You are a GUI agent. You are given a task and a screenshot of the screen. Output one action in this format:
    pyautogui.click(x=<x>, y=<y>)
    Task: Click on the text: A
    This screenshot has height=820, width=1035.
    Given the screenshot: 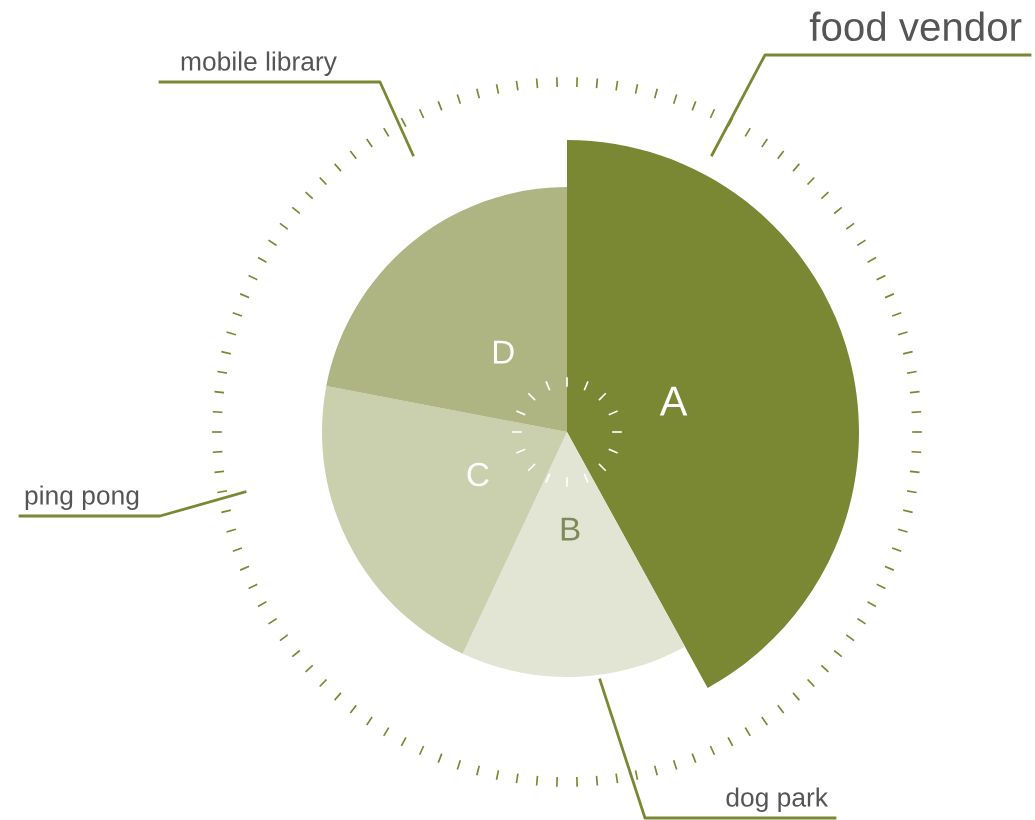 What is the action you would take?
    pyautogui.click(x=673, y=401)
    